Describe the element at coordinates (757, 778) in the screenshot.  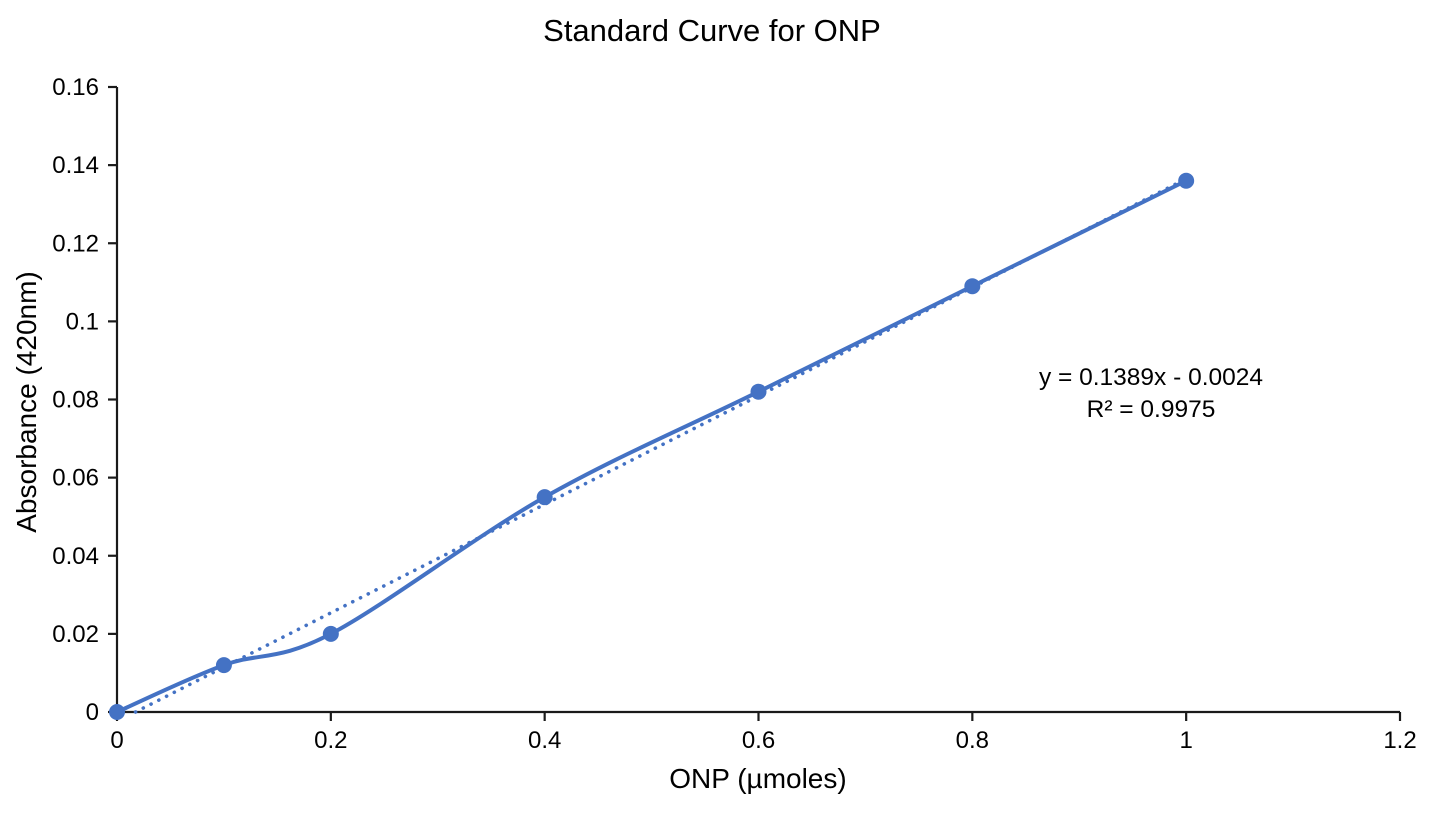
I see `x-axis-title: ONP (µmoles)` at that location.